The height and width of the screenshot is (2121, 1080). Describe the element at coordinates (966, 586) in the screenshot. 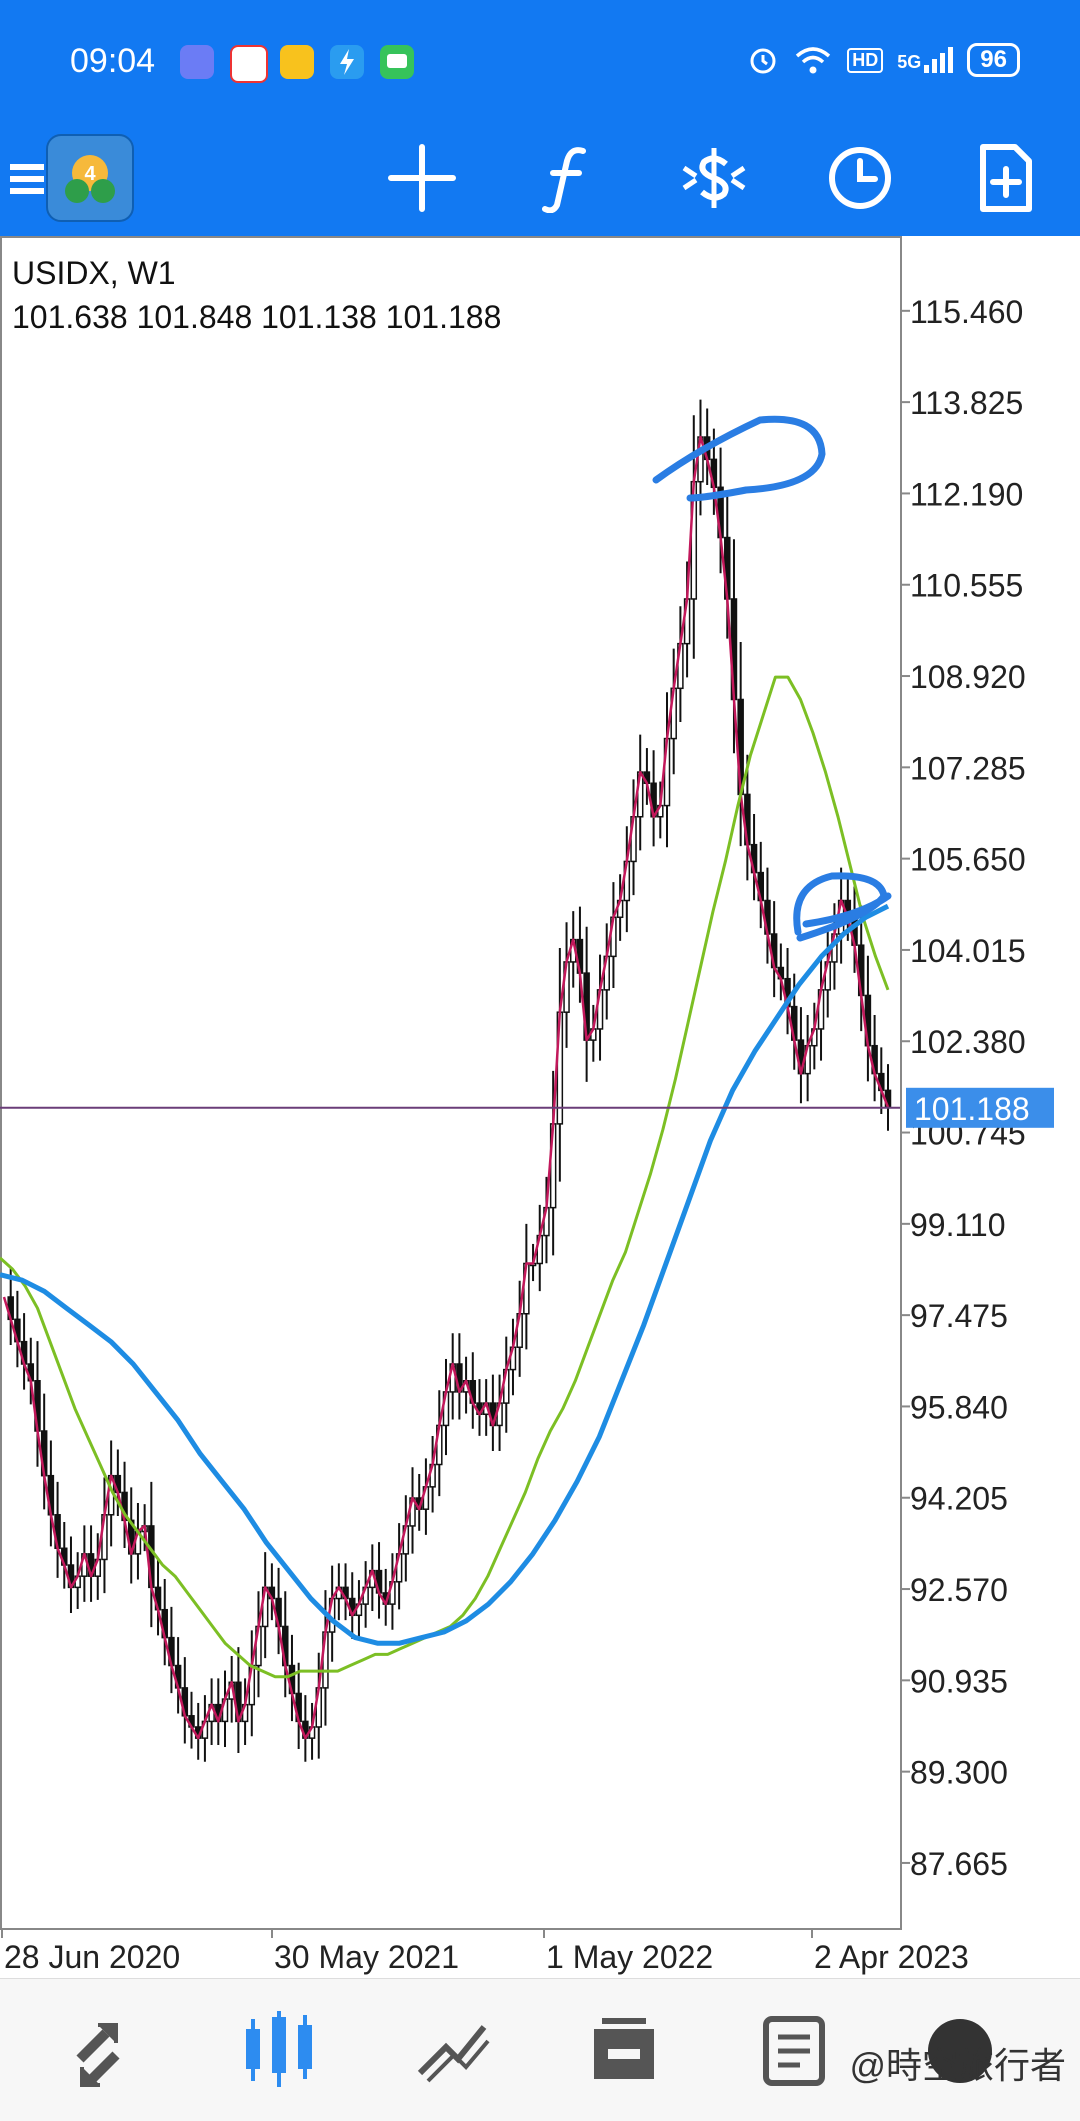

I see `y-tick-label: 110.555` at that location.